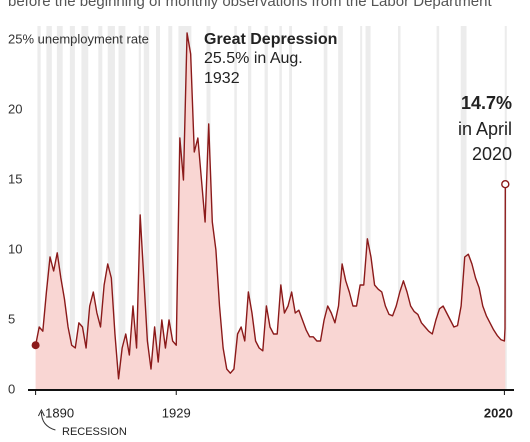 The width and height of the screenshot is (530, 442). I want to click on y-tick-label: 25% unemployment rate, so click(78, 38).